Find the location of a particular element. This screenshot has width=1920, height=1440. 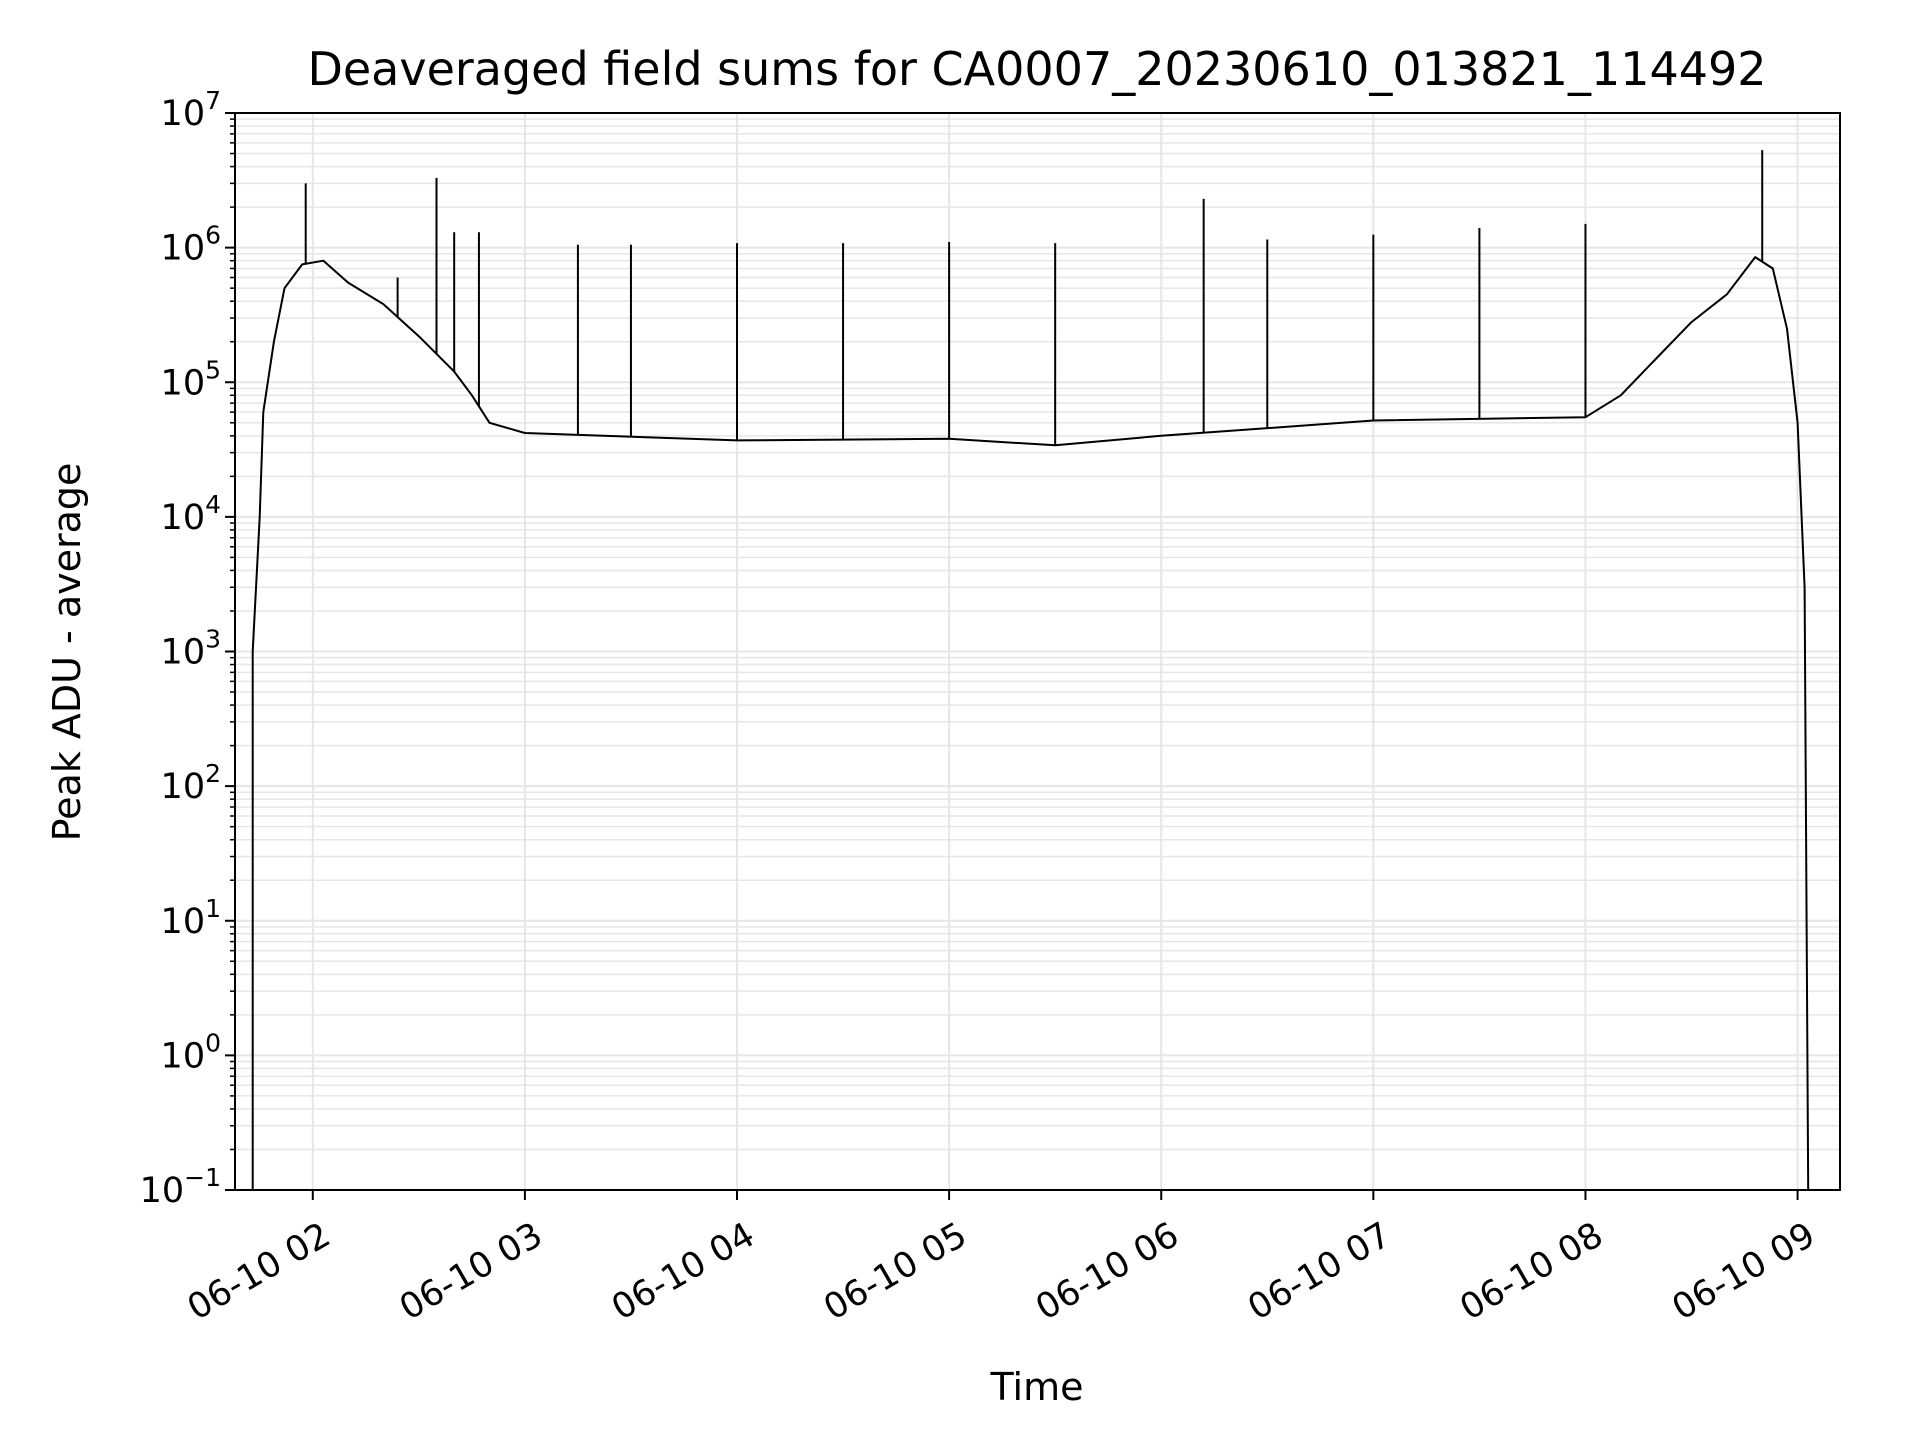

y-tick-label: 10⁵ is located at coordinates (191, 379).